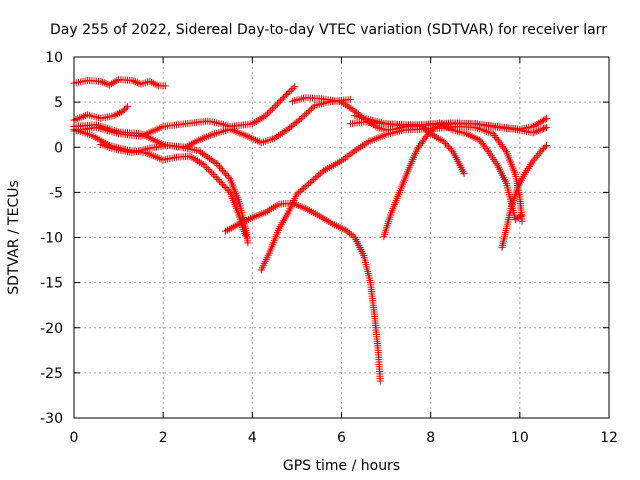  Describe the element at coordinates (54, 58) in the screenshot. I see `y-tick-label: 10` at that location.